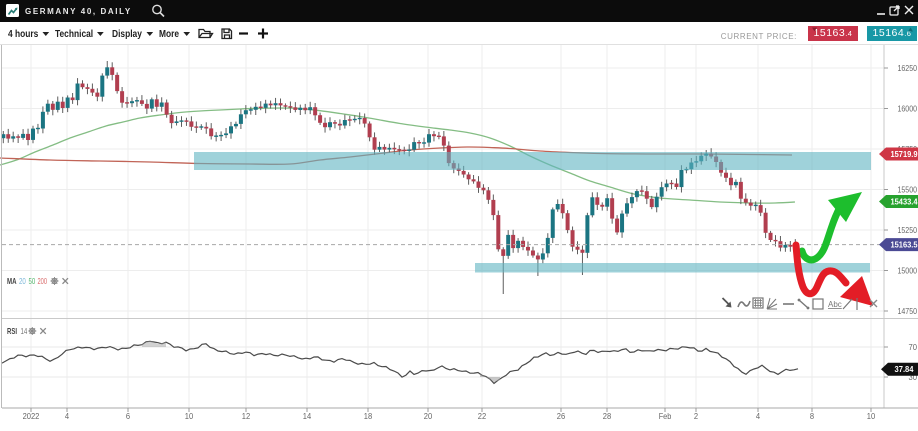 Image resolution: width=918 pixels, height=431 pixels. I want to click on svg-text: RSI, so click(12, 331).